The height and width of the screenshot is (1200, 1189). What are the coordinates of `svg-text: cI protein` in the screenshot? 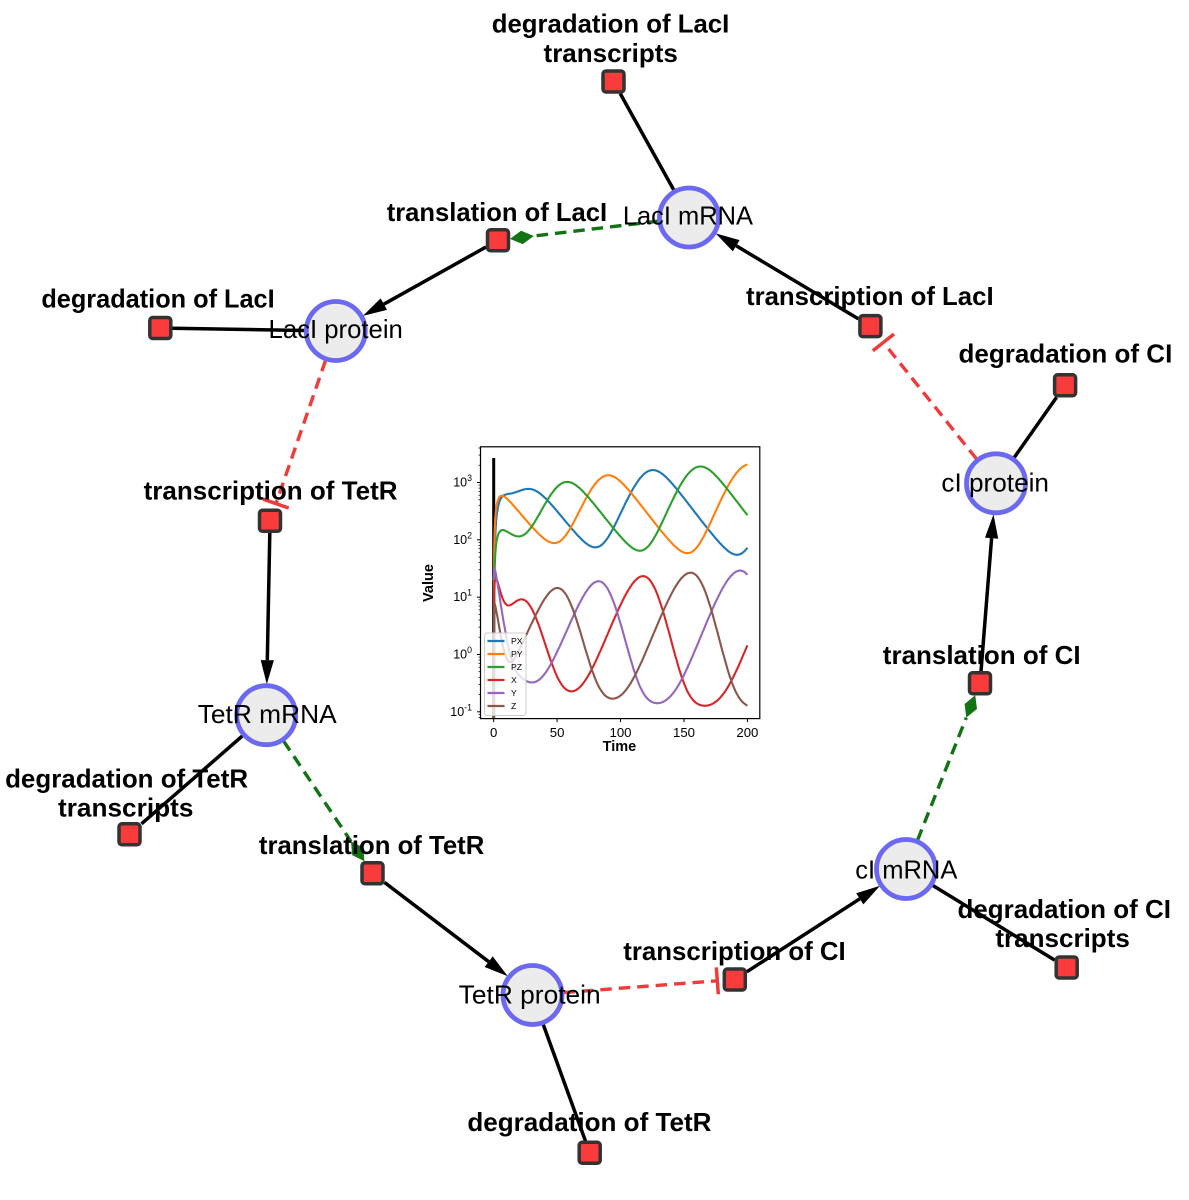 It's located at (995, 483).